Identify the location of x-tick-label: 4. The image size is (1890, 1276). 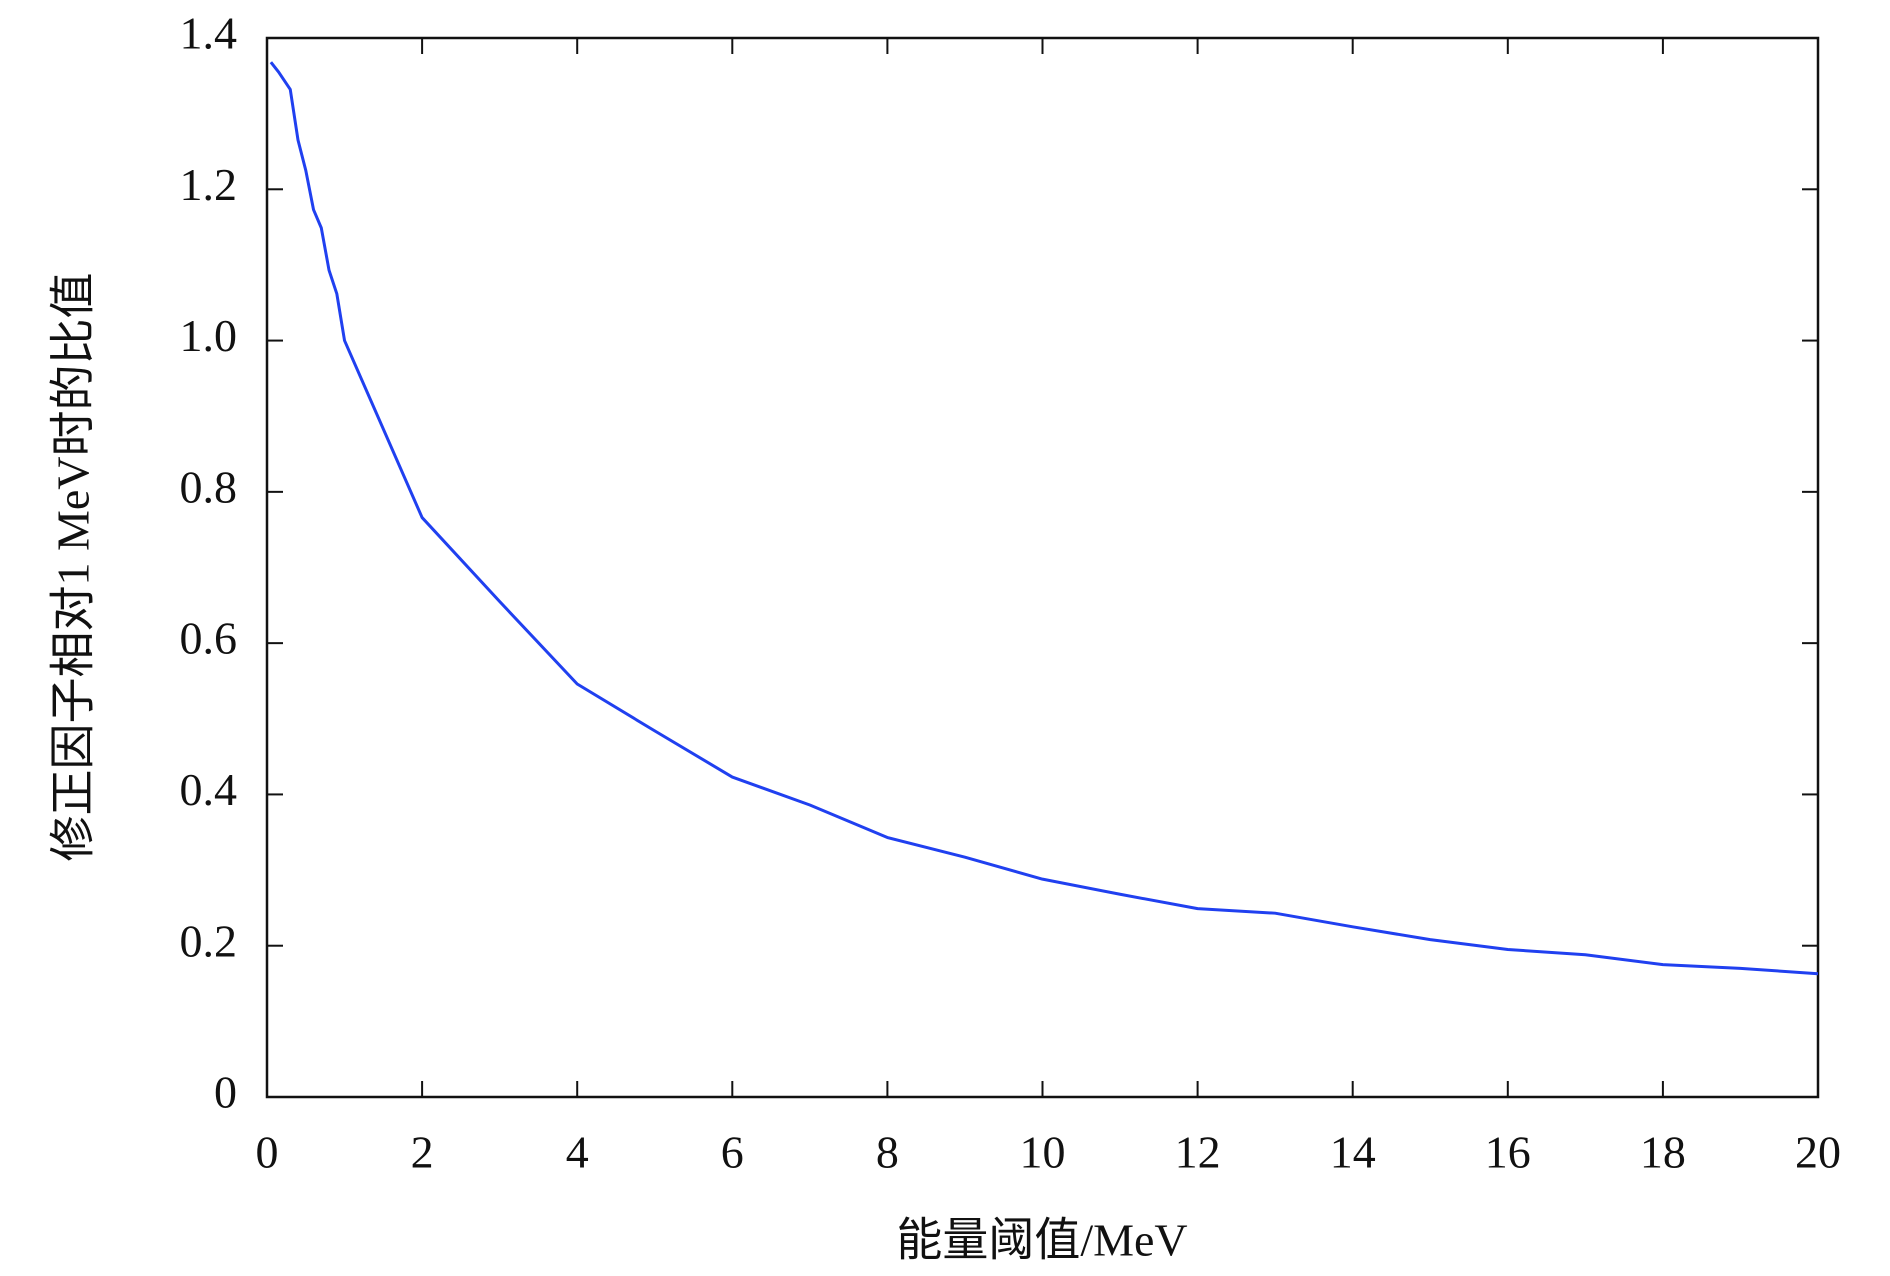
(577, 1152).